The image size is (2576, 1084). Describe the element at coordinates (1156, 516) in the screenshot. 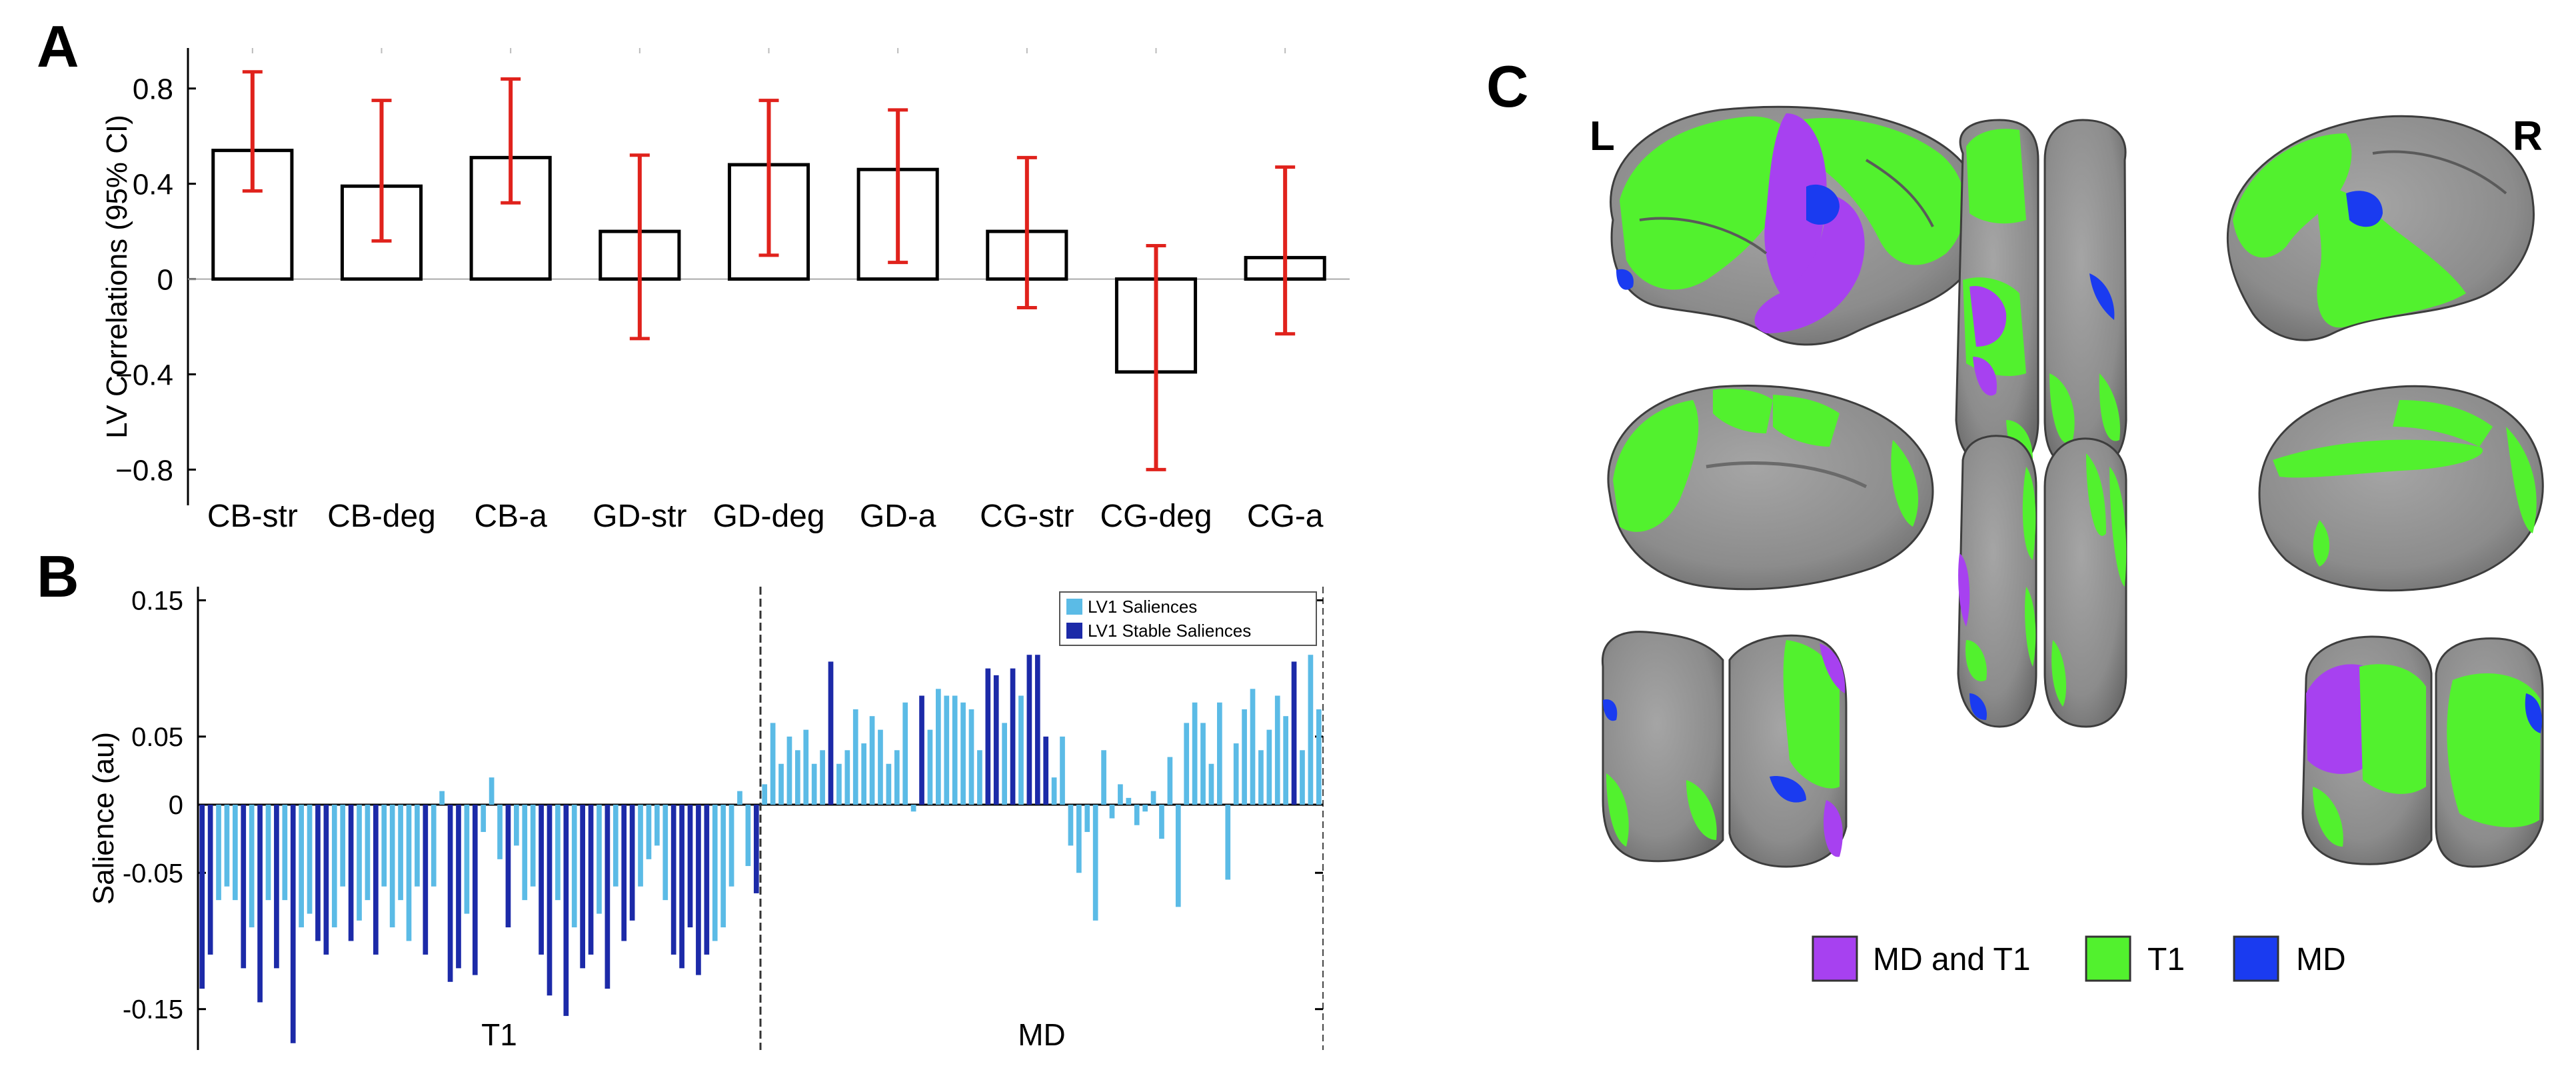

I see `x-tick-label-a: CG-deg` at that location.